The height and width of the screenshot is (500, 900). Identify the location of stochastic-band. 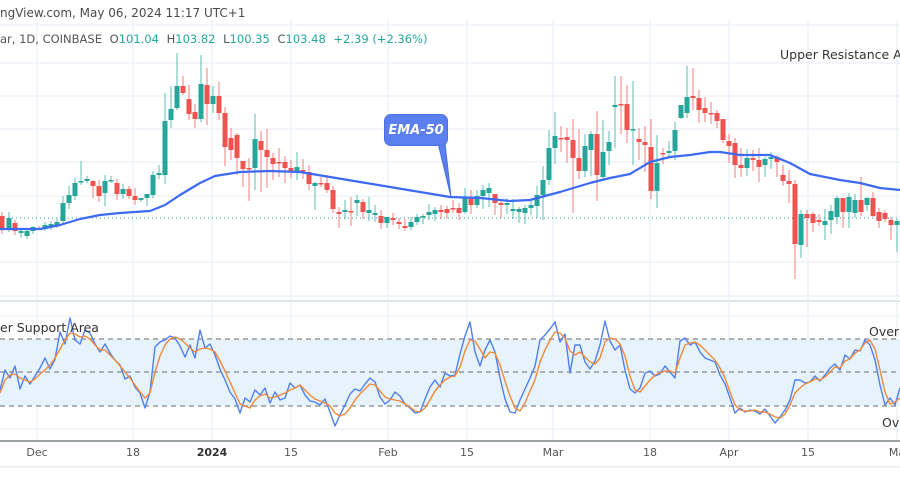
(450, 372).